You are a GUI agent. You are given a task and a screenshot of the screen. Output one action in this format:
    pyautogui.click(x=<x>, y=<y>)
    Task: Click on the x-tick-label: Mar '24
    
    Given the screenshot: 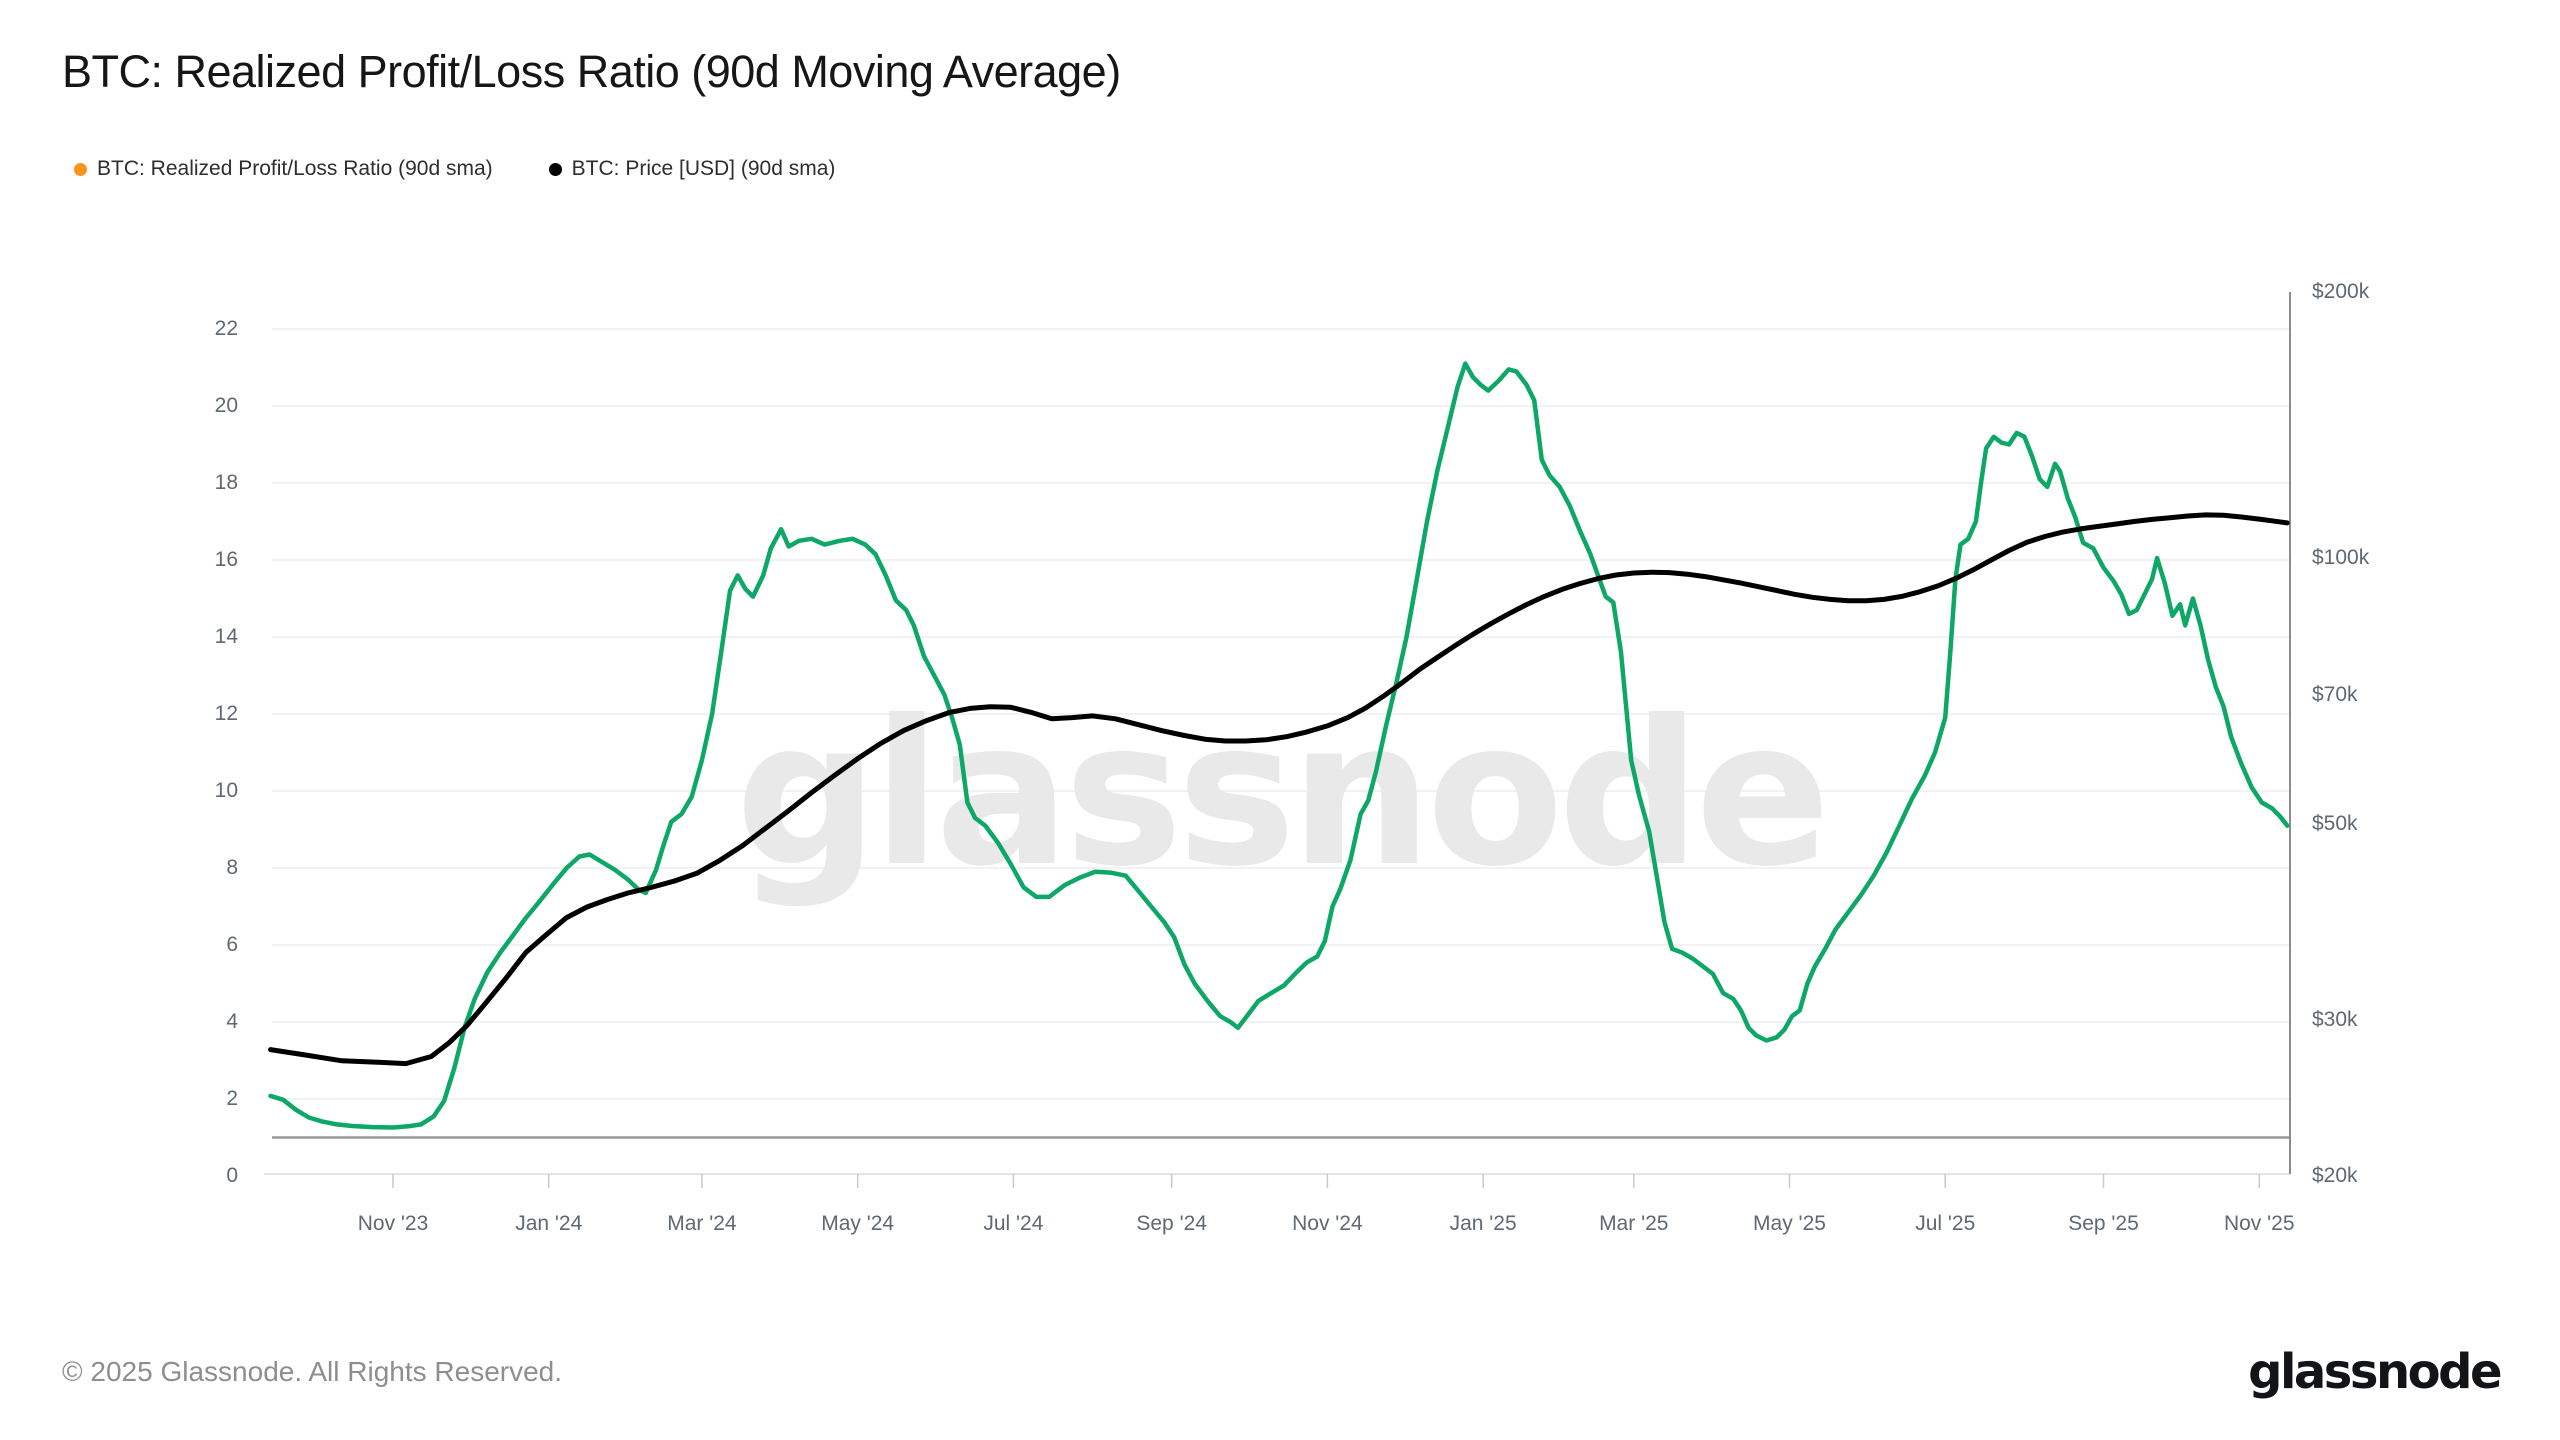 What is the action you would take?
    pyautogui.click(x=702, y=1223)
    